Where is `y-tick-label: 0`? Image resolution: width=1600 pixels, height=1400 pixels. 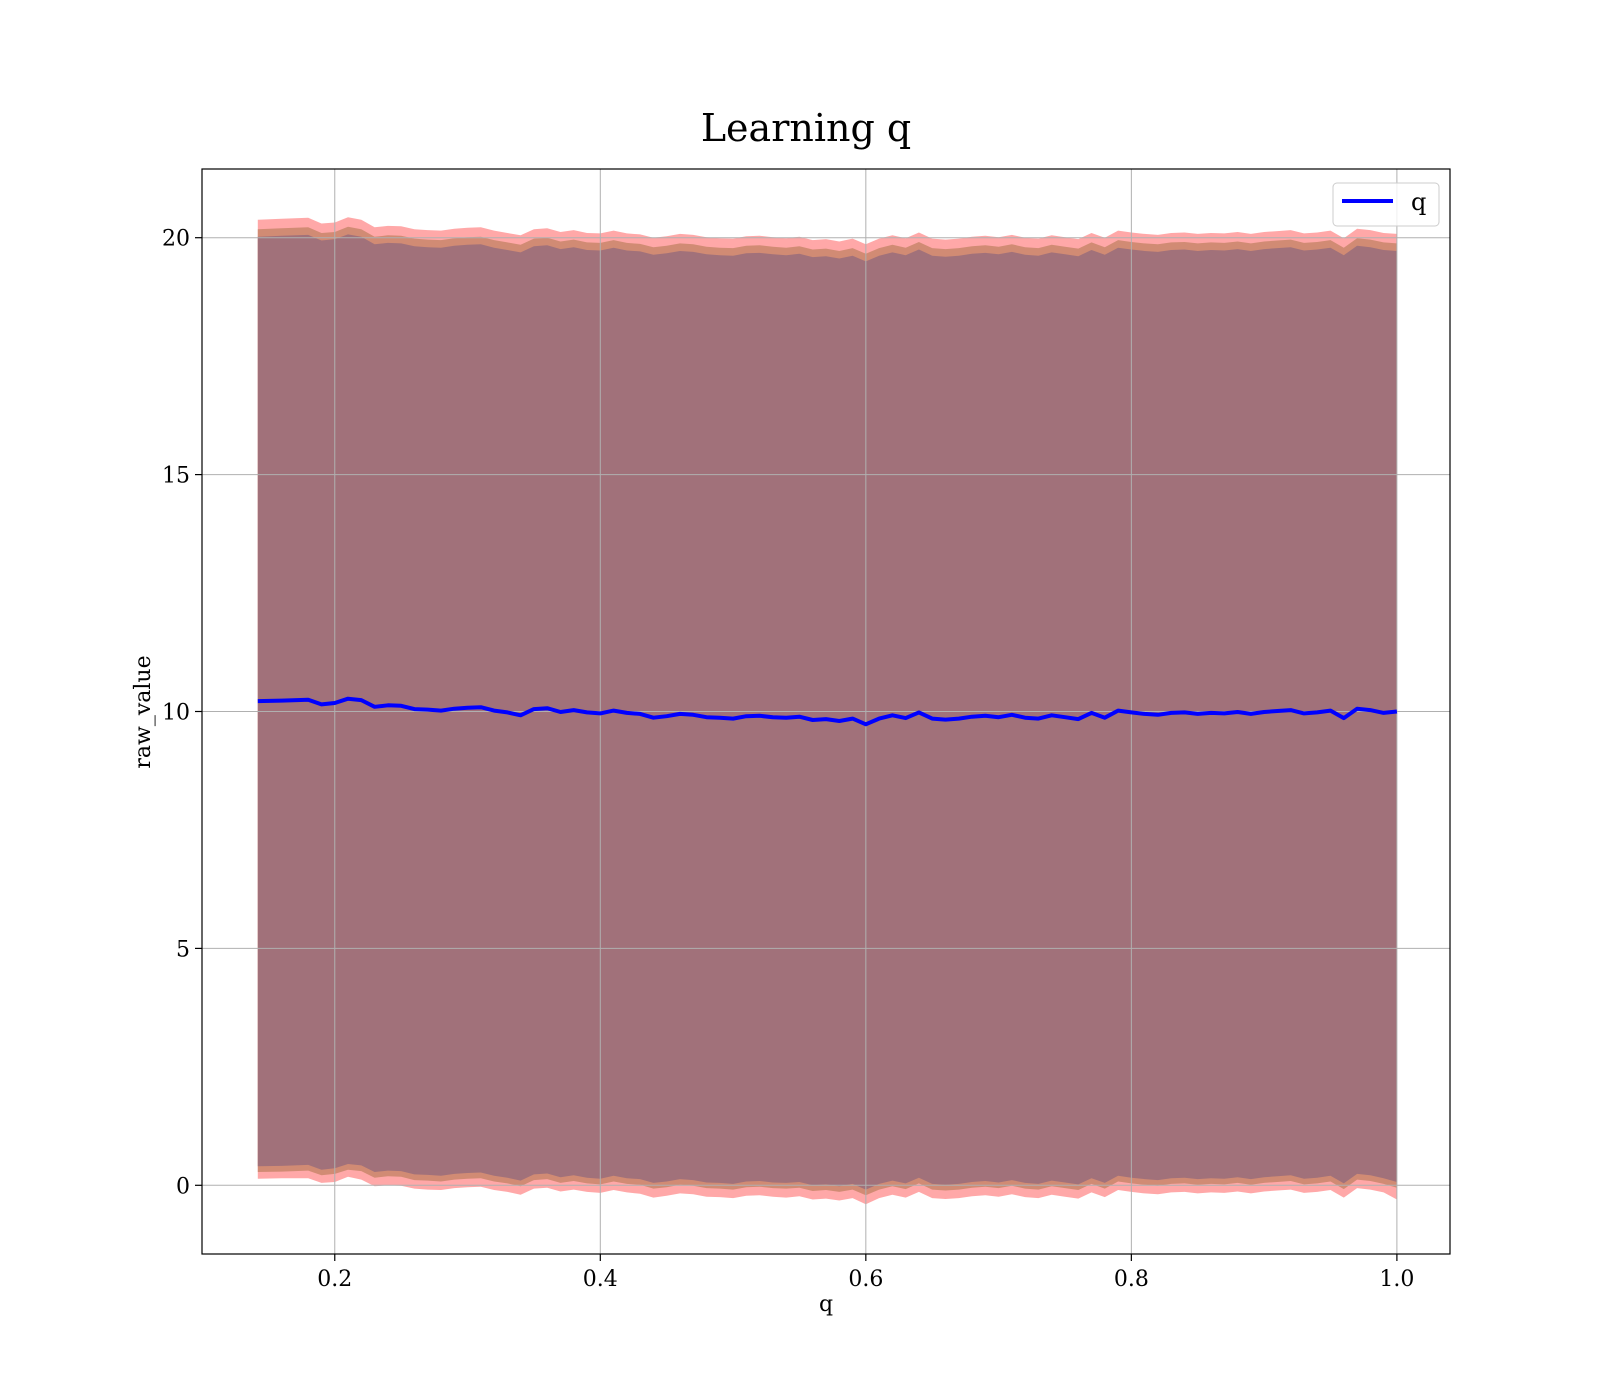
y-tick-label: 0 is located at coordinates (183, 1186).